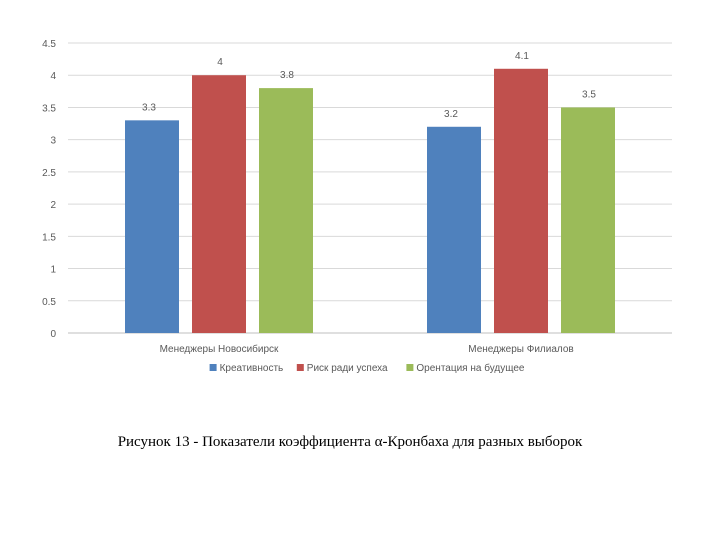 This screenshot has width=720, height=540. Describe the element at coordinates (49, 237) in the screenshot. I see `y-tick-label: 1.5` at that location.